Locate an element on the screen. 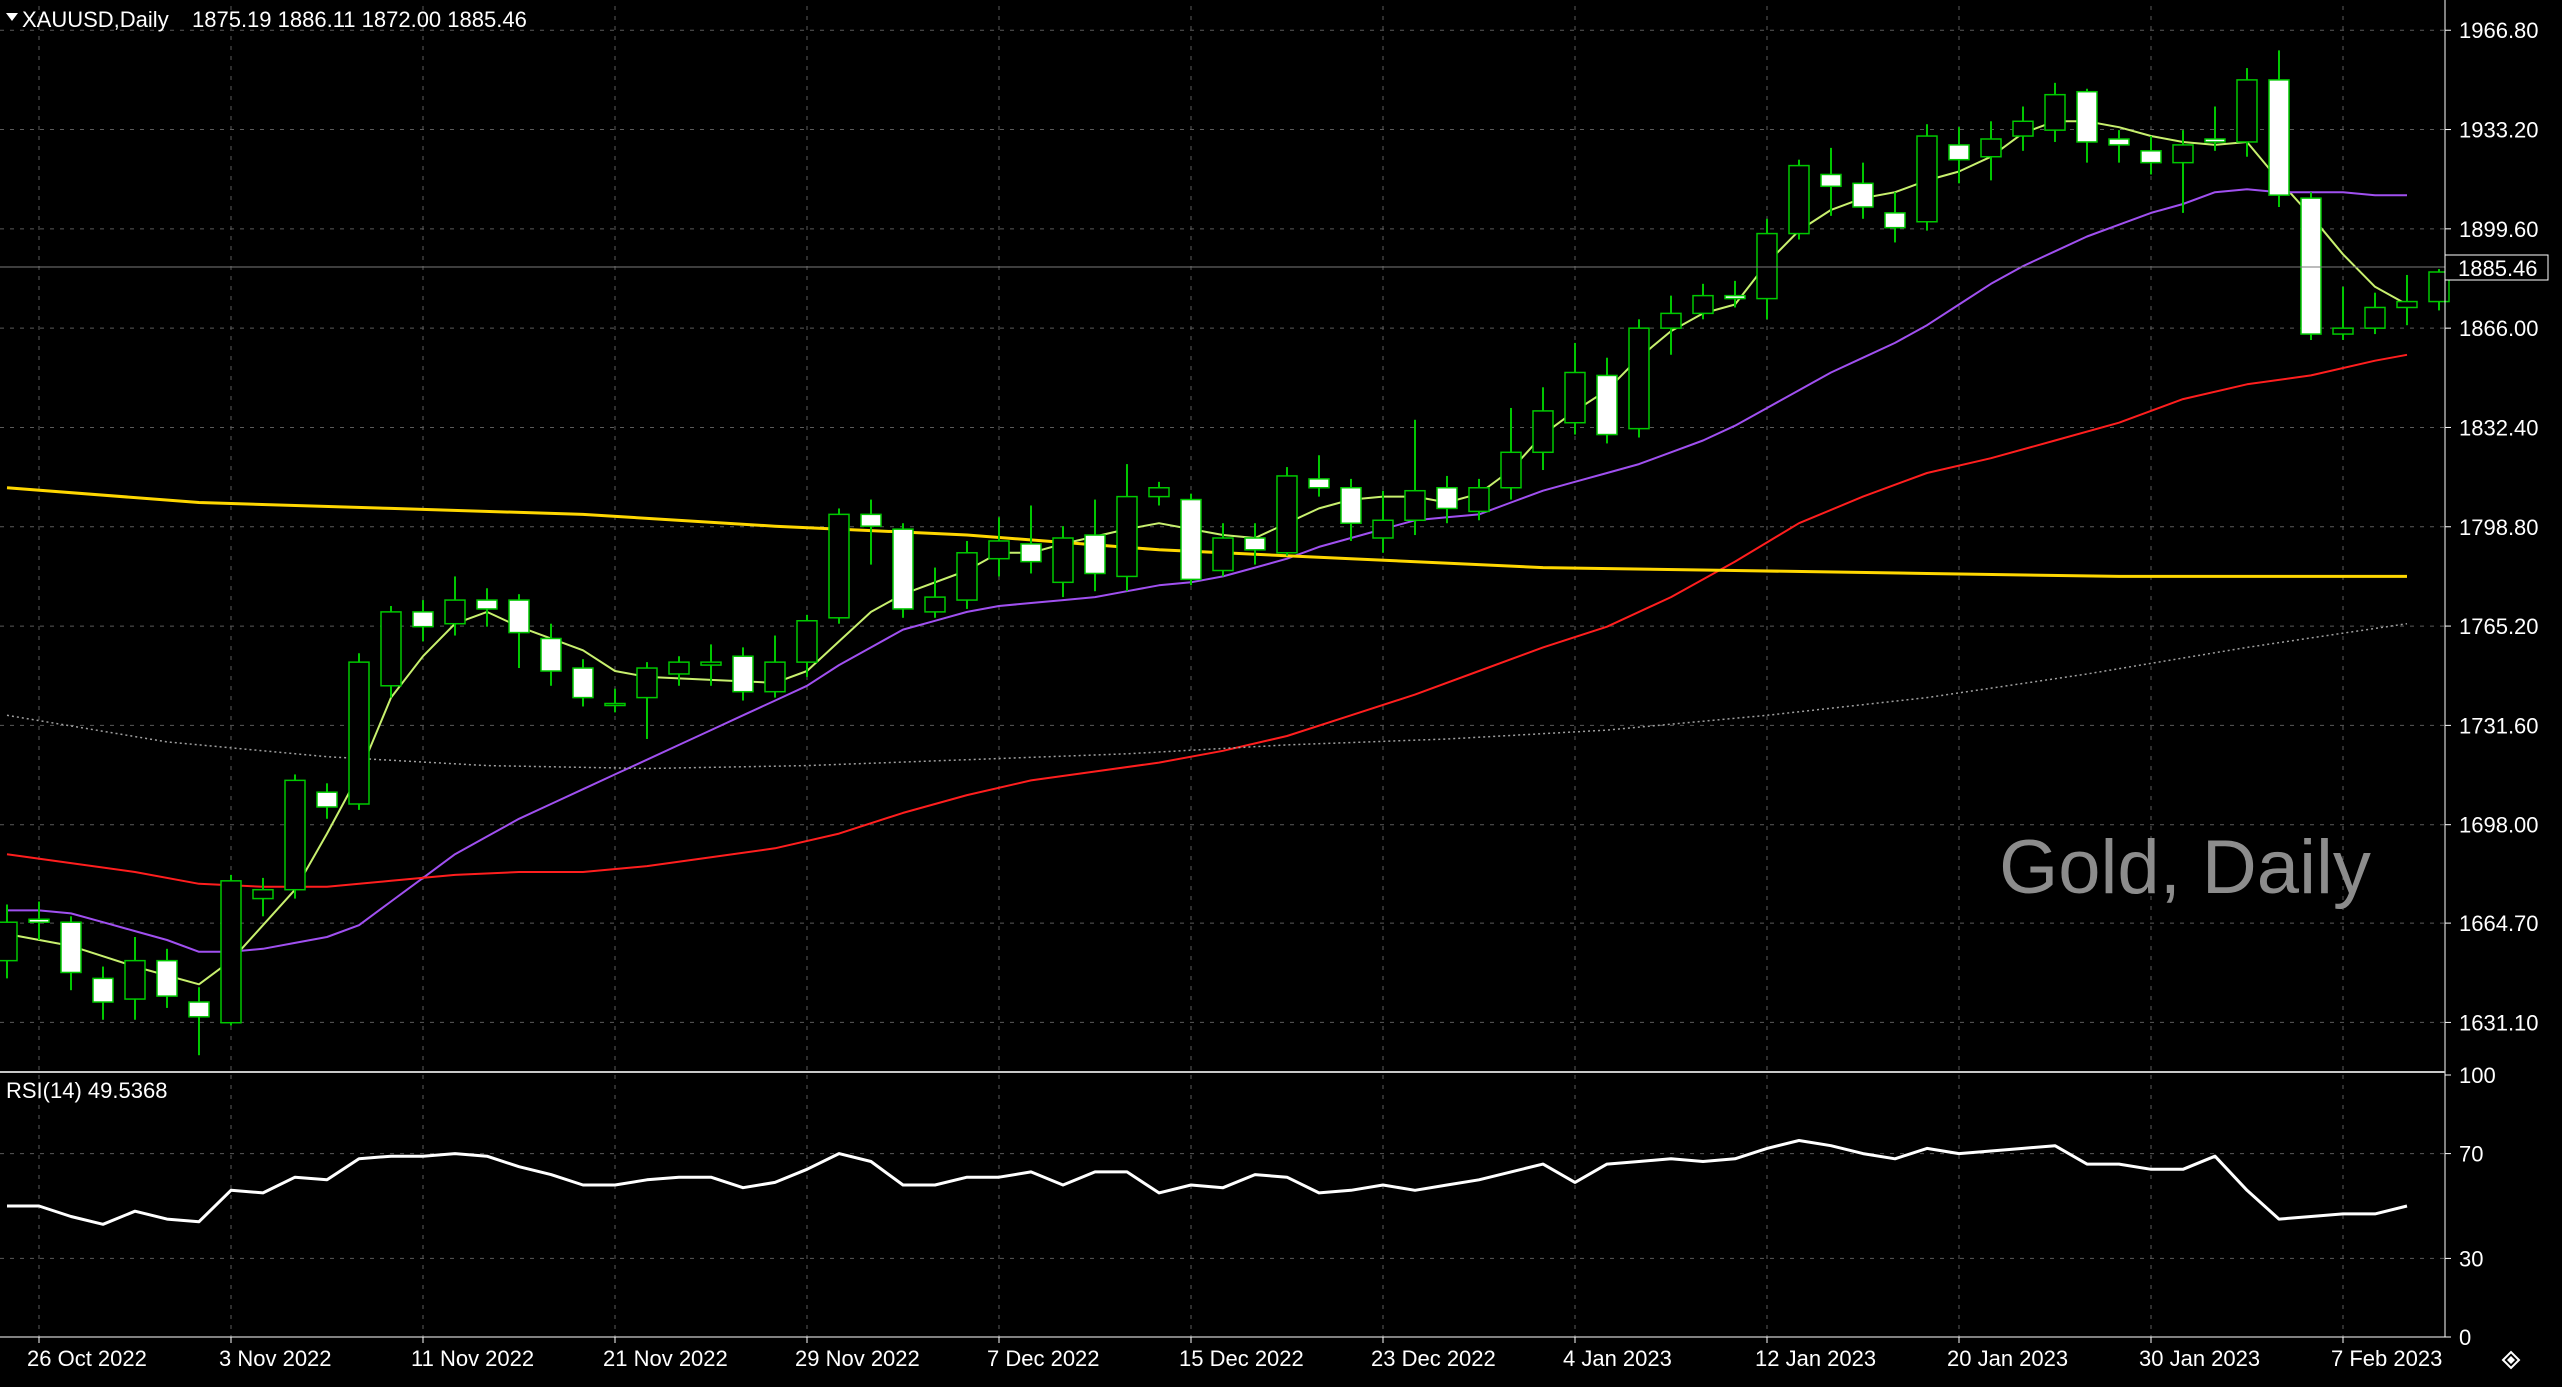  date-tick-label: 4 Jan 2023 is located at coordinates (1617, 1358).